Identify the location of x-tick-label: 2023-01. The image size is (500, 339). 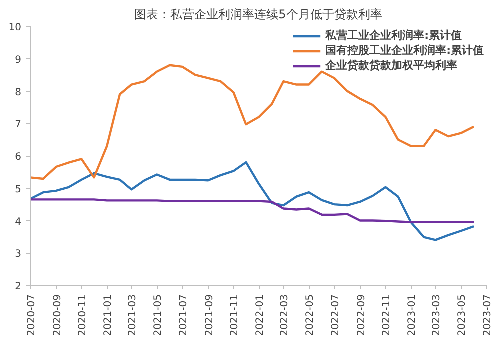
(412, 315).